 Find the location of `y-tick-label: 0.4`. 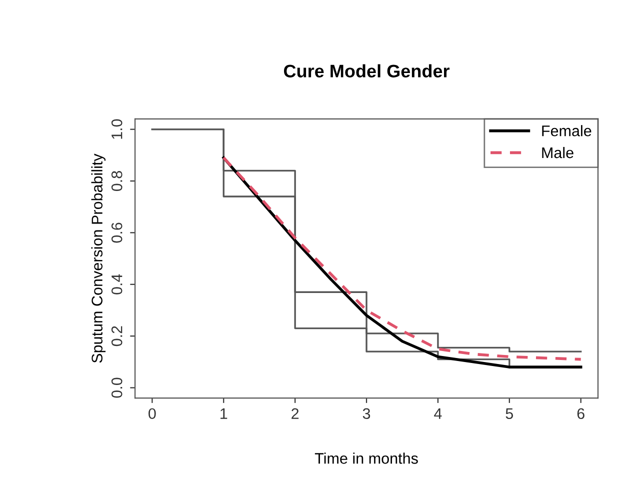

y-tick-label: 0.4 is located at coordinates (116, 284).